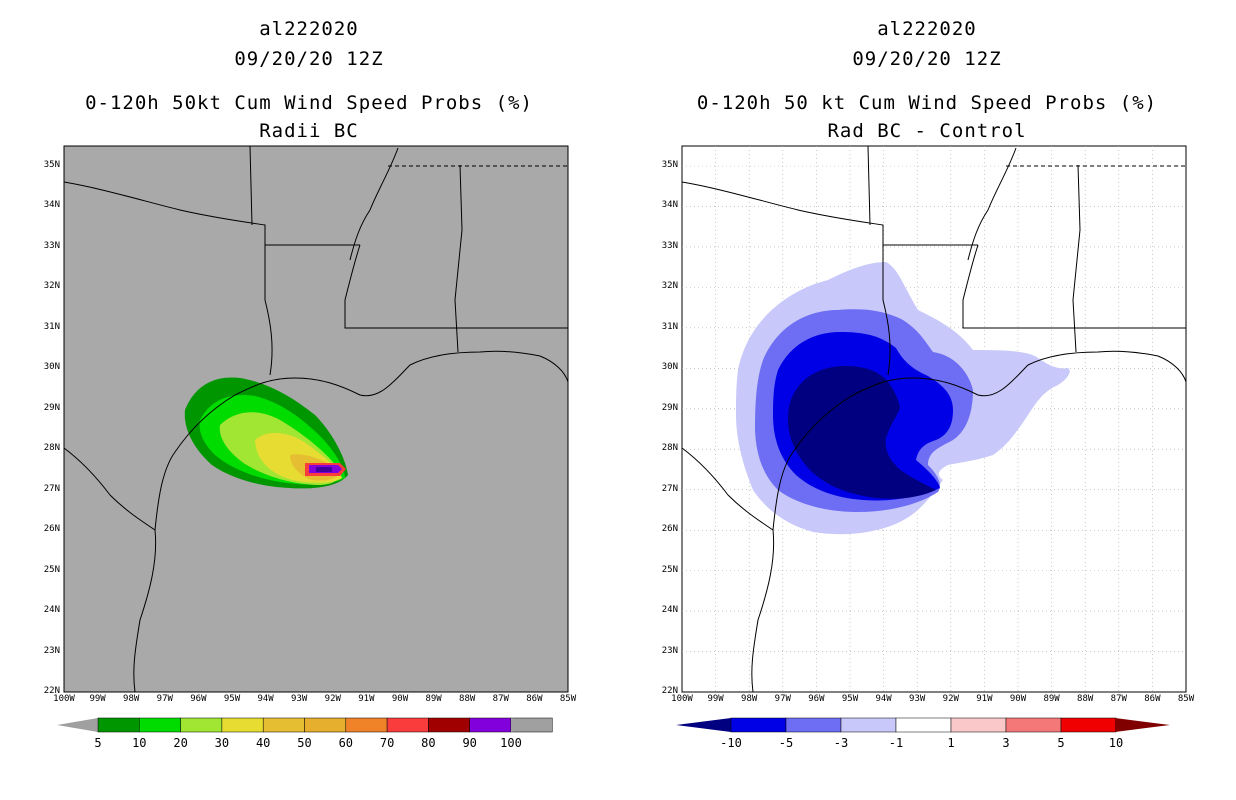 This screenshot has width=1236, height=800. Describe the element at coordinates (428, 743) in the screenshot. I see `left-colorbar-label: 80` at that location.